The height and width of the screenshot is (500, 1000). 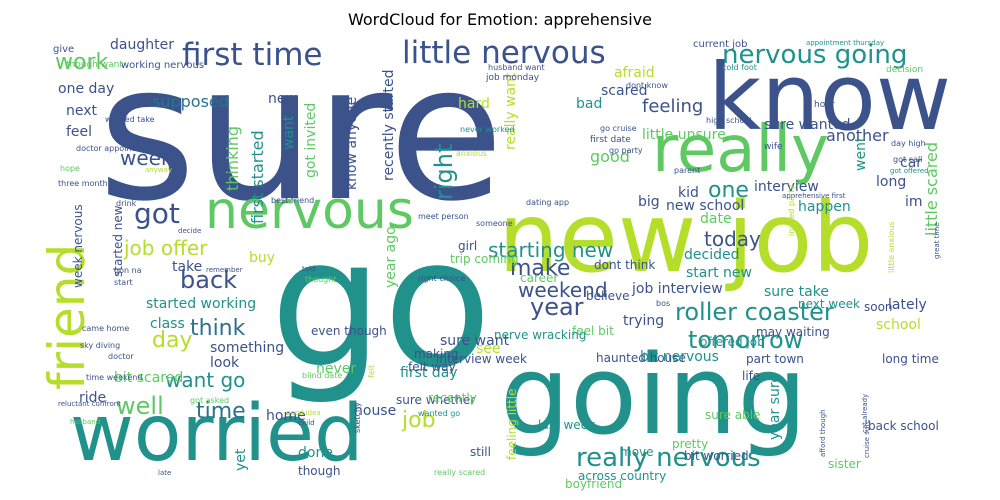 What do you see at coordinates (624, 91) in the screenshot?
I see `word: scared` at bounding box center [624, 91].